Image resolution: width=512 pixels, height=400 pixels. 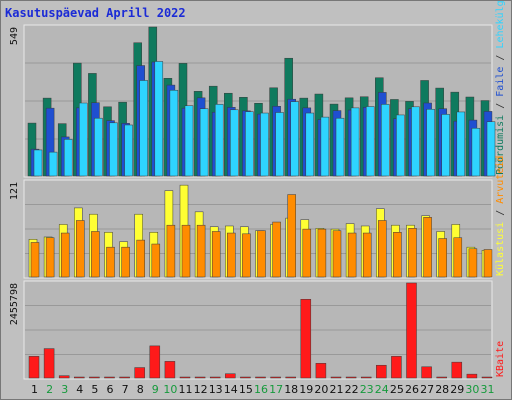 What do you see at coordinates (53, 164) in the screenshot?
I see `bar-lehekülgi-day-2` at bounding box center [53, 164].